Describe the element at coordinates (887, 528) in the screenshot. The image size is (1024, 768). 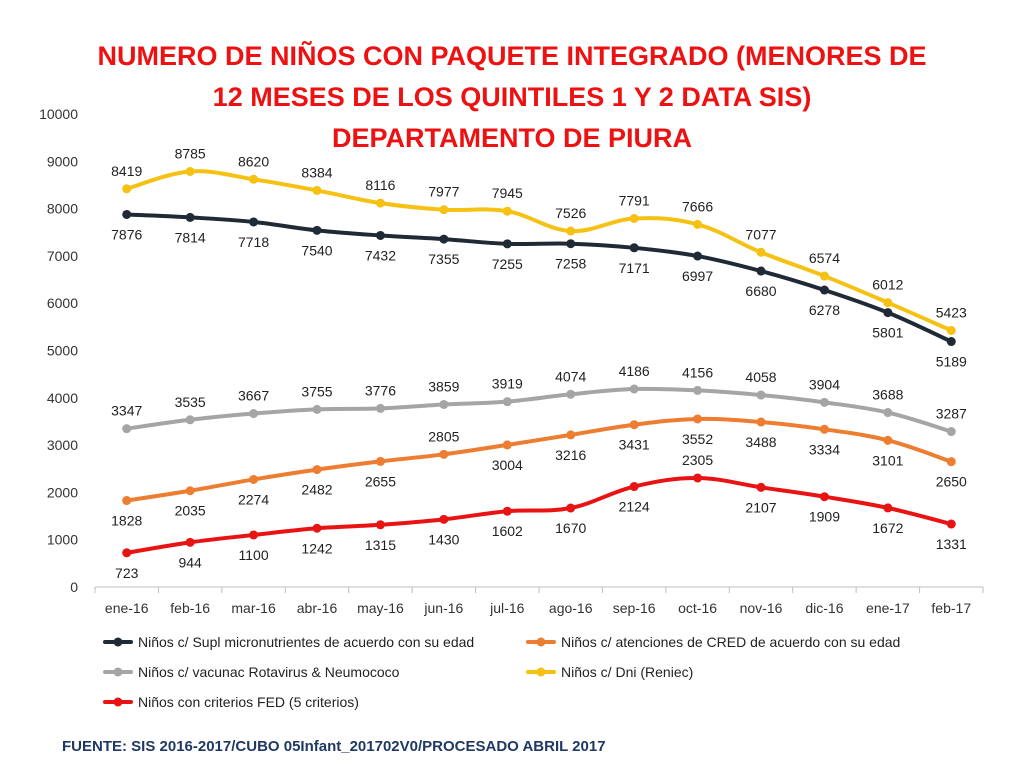
I see `data-label: 1672` at that location.